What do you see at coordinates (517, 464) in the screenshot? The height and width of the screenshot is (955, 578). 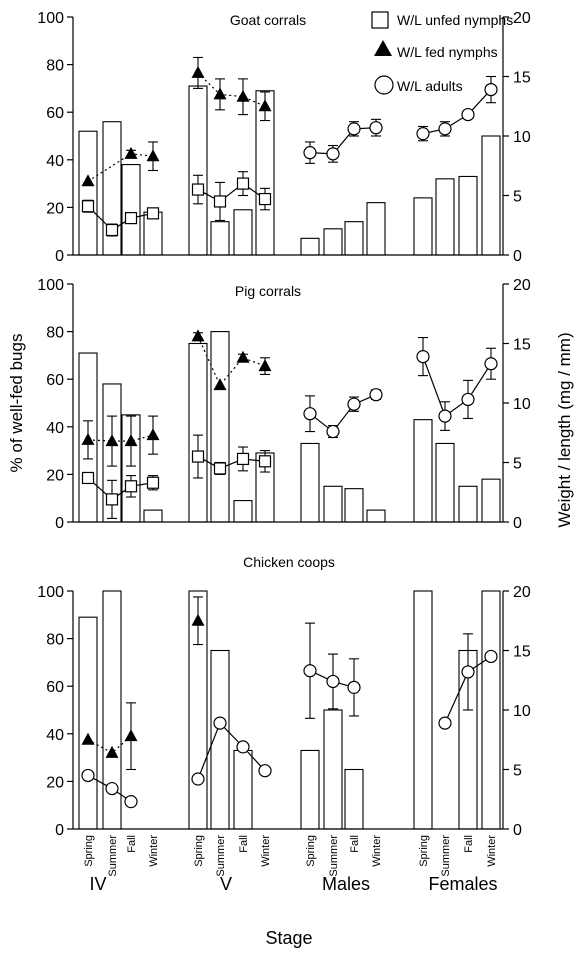 I see `y-tick-label-right: 5` at bounding box center [517, 464].